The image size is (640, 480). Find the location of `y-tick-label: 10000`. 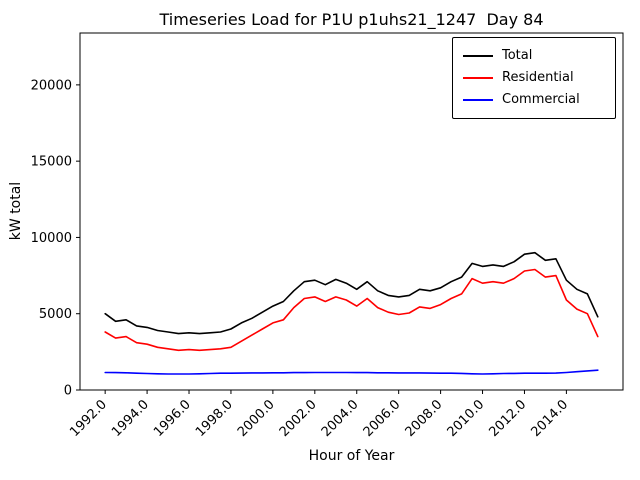

y-tick-label: 10000 is located at coordinates (51, 238).